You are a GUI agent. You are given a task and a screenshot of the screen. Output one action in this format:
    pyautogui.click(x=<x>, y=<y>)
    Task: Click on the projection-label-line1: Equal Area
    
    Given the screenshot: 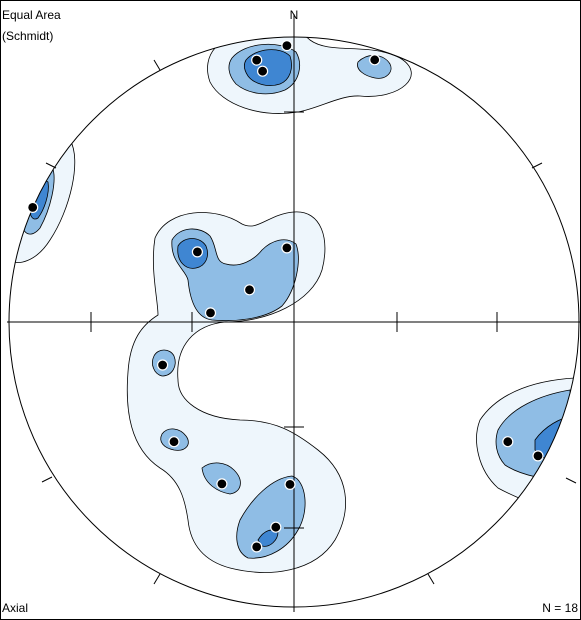 What is the action you would take?
    pyautogui.click(x=31, y=15)
    